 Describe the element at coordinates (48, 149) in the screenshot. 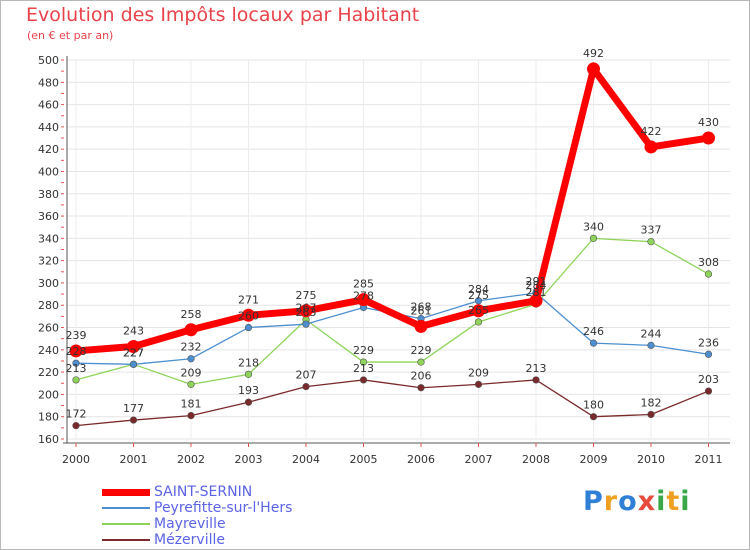

I see `y-tick-label: 420` at that location.